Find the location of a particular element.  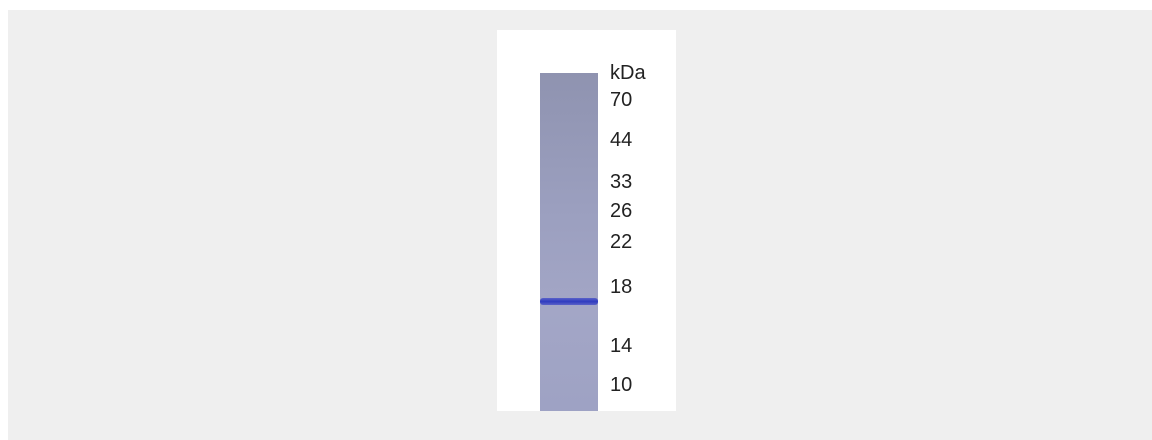

marker-label: 44 is located at coordinates (621, 140).